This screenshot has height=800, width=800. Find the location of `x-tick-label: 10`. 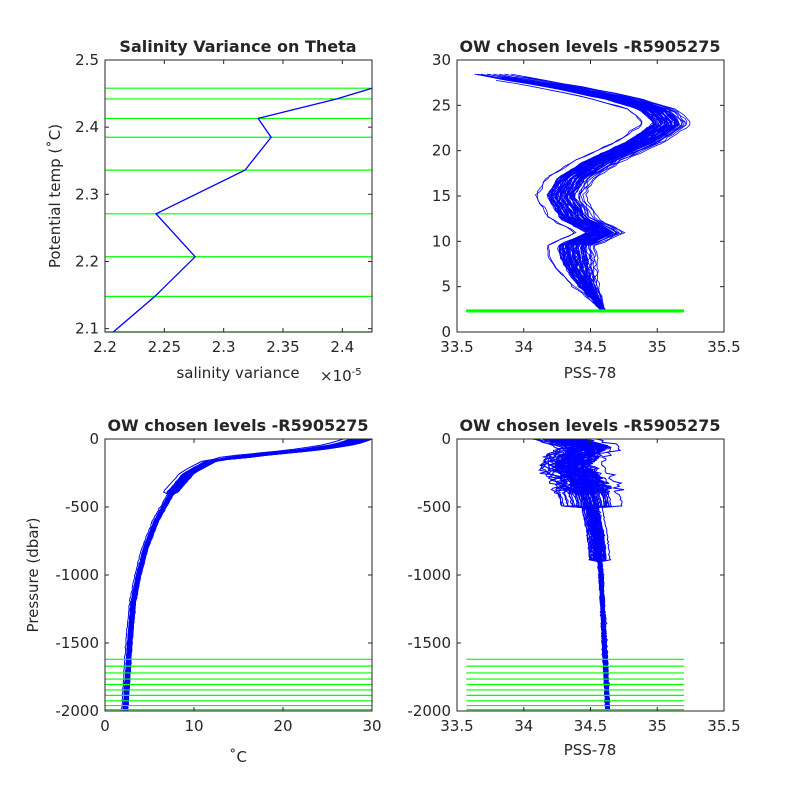

x-tick-label: 10 is located at coordinates (193, 726).